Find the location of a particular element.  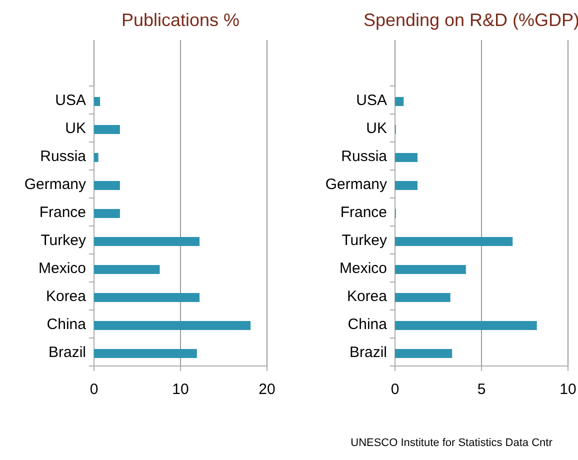

x-tick-label: 20 is located at coordinates (267, 389).